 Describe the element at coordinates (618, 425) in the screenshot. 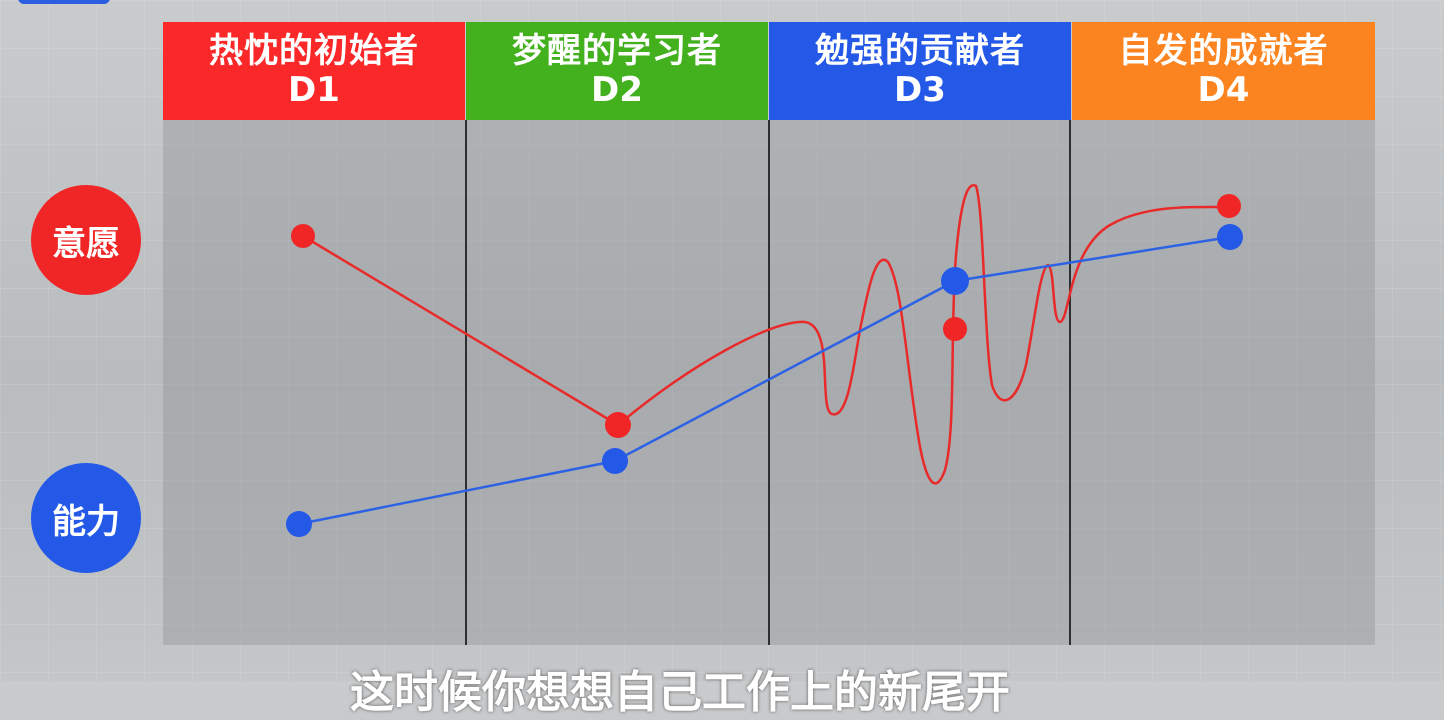

I see `willingness-point-d2` at that location.